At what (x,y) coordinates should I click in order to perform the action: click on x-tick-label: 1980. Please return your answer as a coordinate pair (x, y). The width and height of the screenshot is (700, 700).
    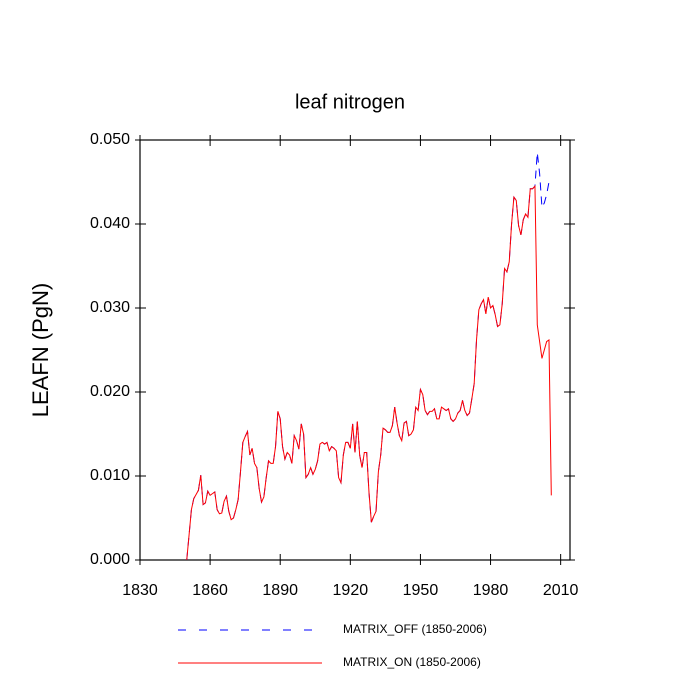
    Looking at the image, I should click on (491, 590).